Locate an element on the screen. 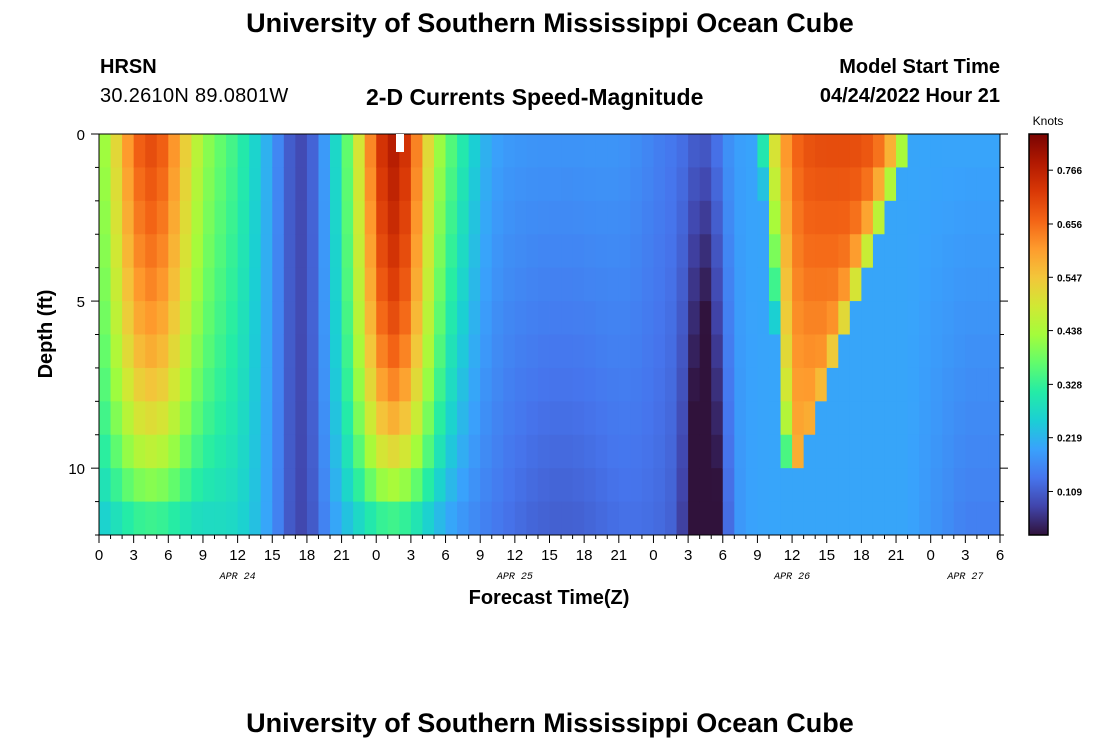  date-label: APR 24 is located at coordinates (237, 577).